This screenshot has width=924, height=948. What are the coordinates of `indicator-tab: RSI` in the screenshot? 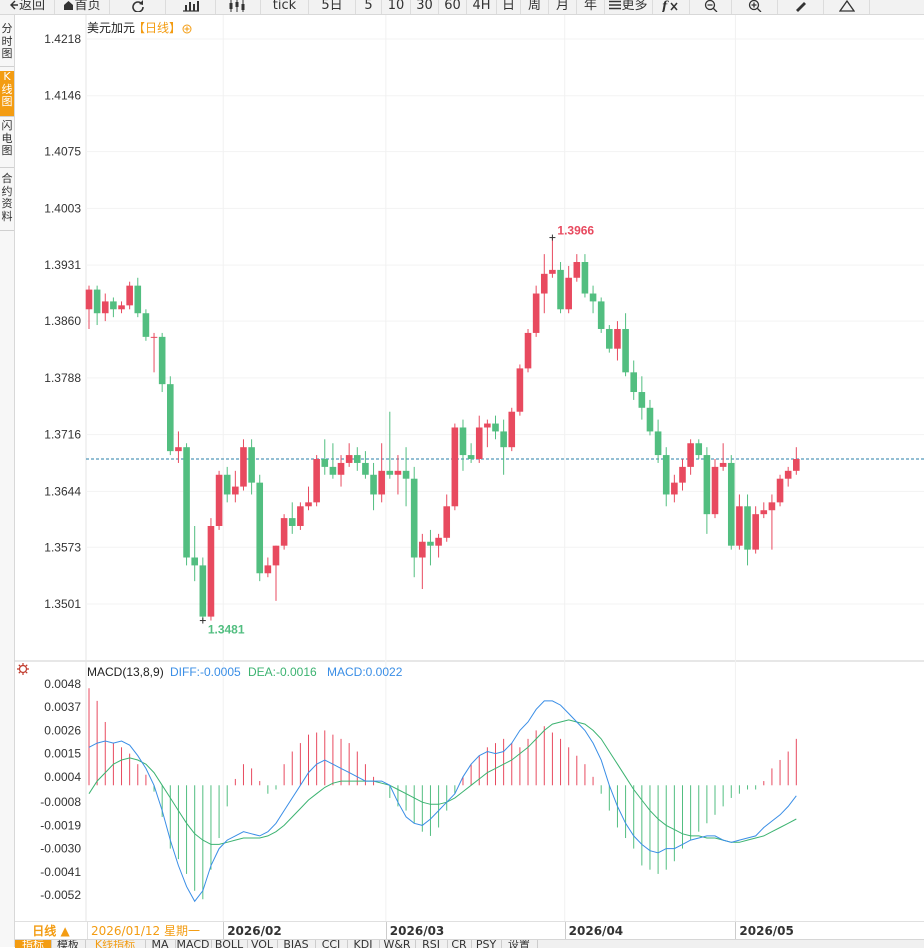 It's located at (431, 944).